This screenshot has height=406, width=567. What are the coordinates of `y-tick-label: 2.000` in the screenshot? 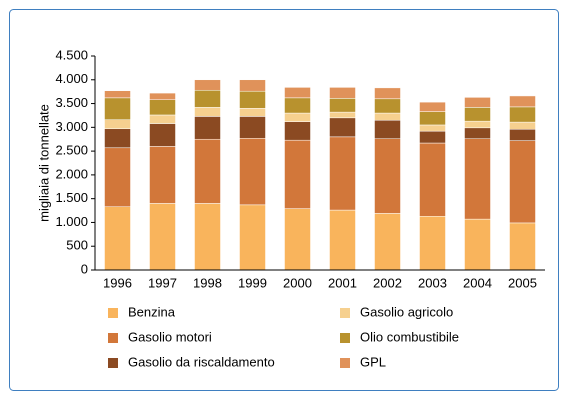 It's located at (71, 173).